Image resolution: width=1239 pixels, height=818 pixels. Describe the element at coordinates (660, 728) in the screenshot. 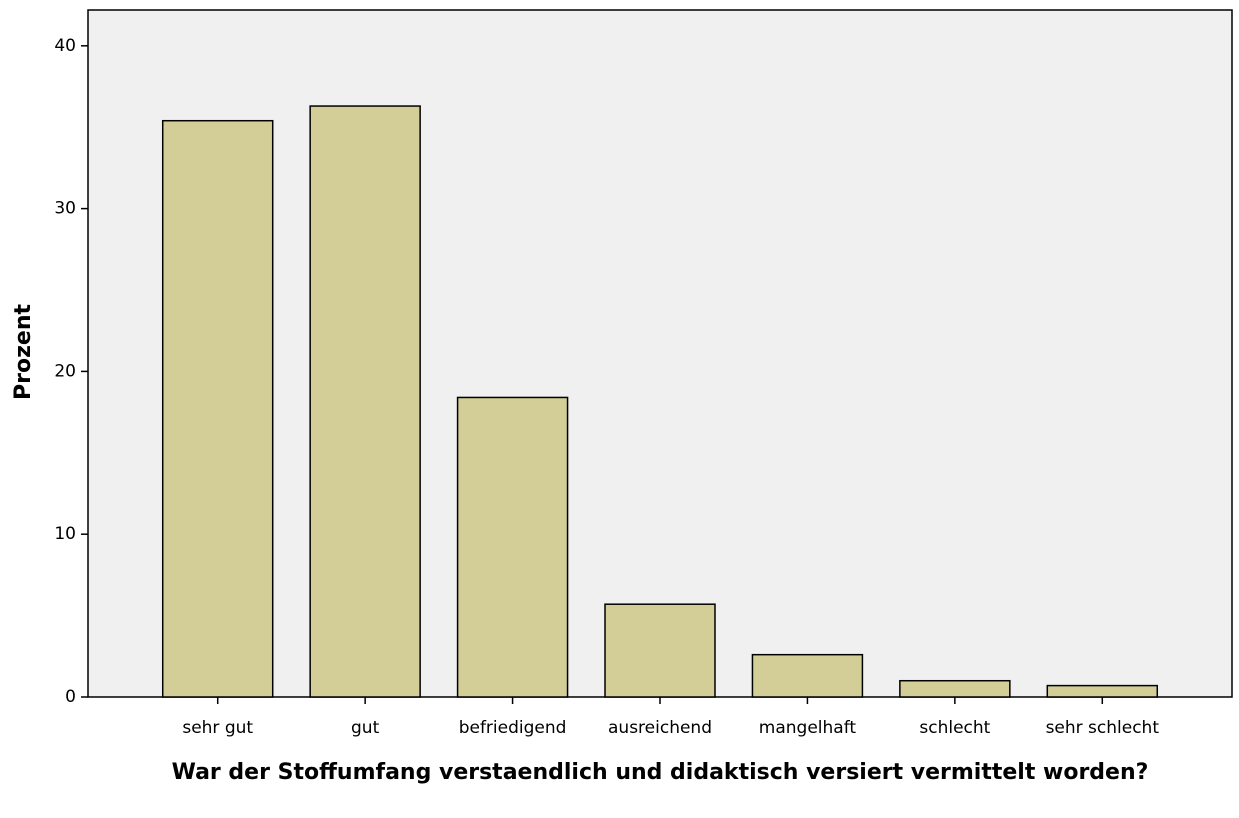

I see `x-tick-label: ausreichend` at that location.